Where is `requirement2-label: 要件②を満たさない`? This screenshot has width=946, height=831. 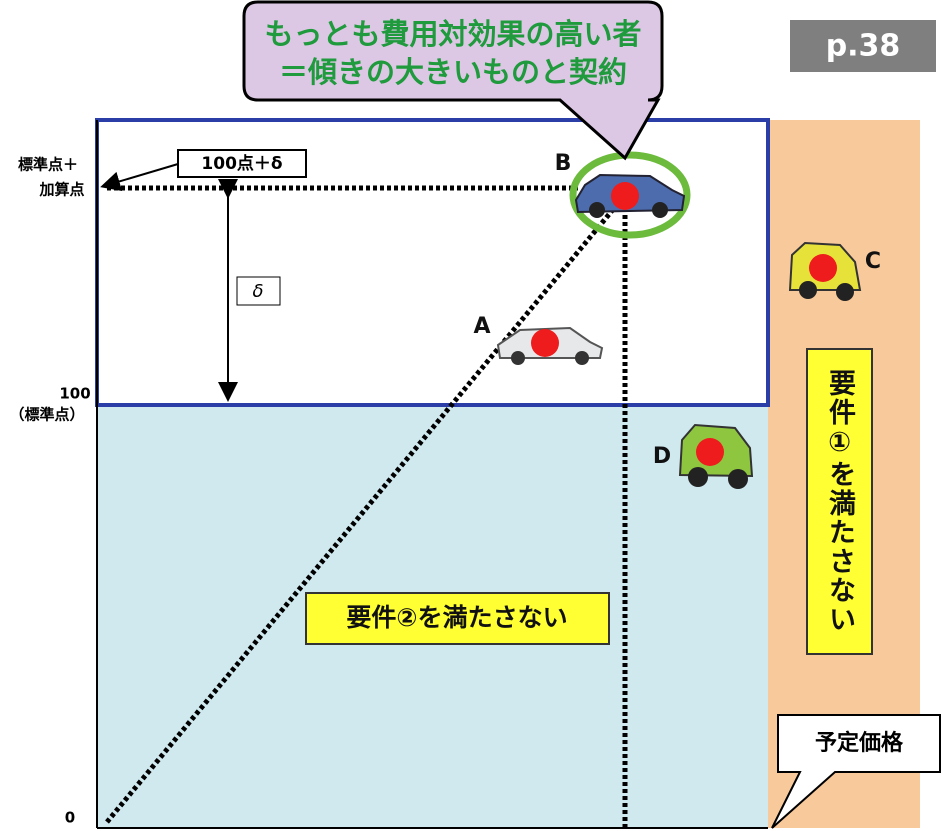 requirement2-label: 要件②を満たさない is located at coordinates (456, 617).